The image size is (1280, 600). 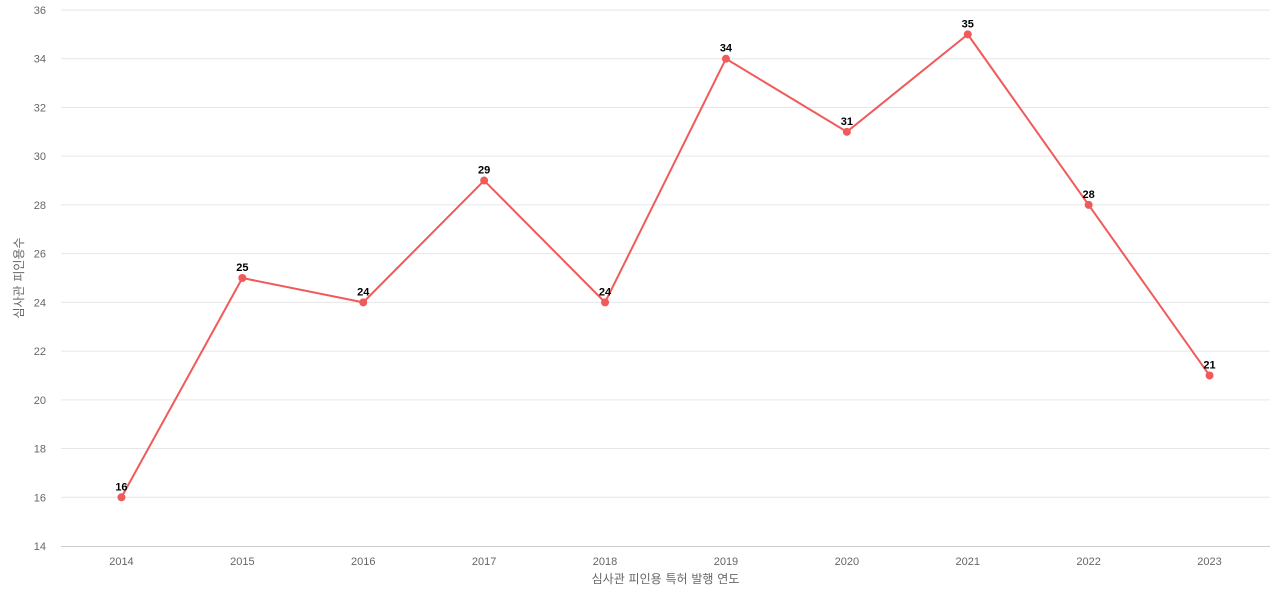 What do you see at coordinates (726, 562) in the screenshot?
I see `x-tick-label: 2019` at bounding box center [726, 562].